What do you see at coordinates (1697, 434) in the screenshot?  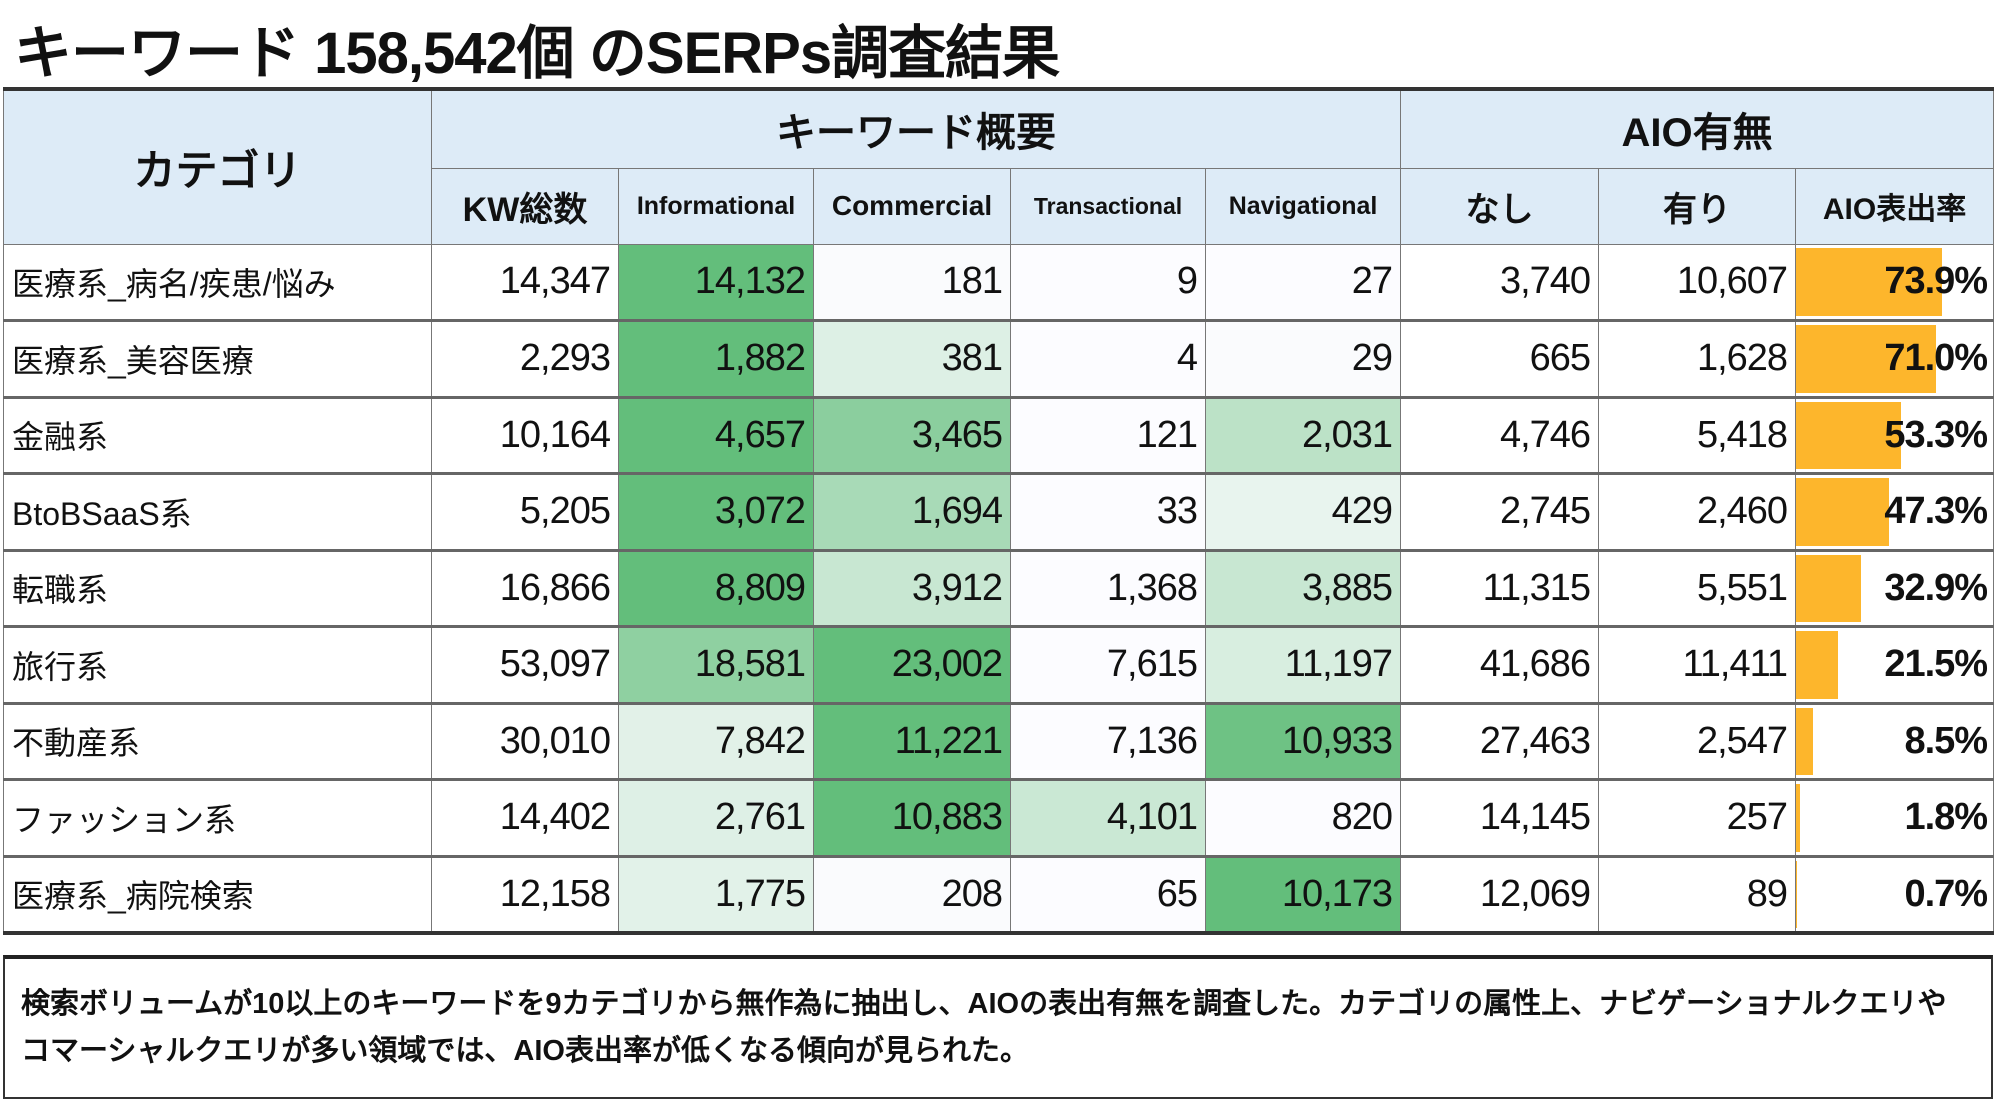 I see `cell-yes: 5,418` at bounding box center [1697, 434].